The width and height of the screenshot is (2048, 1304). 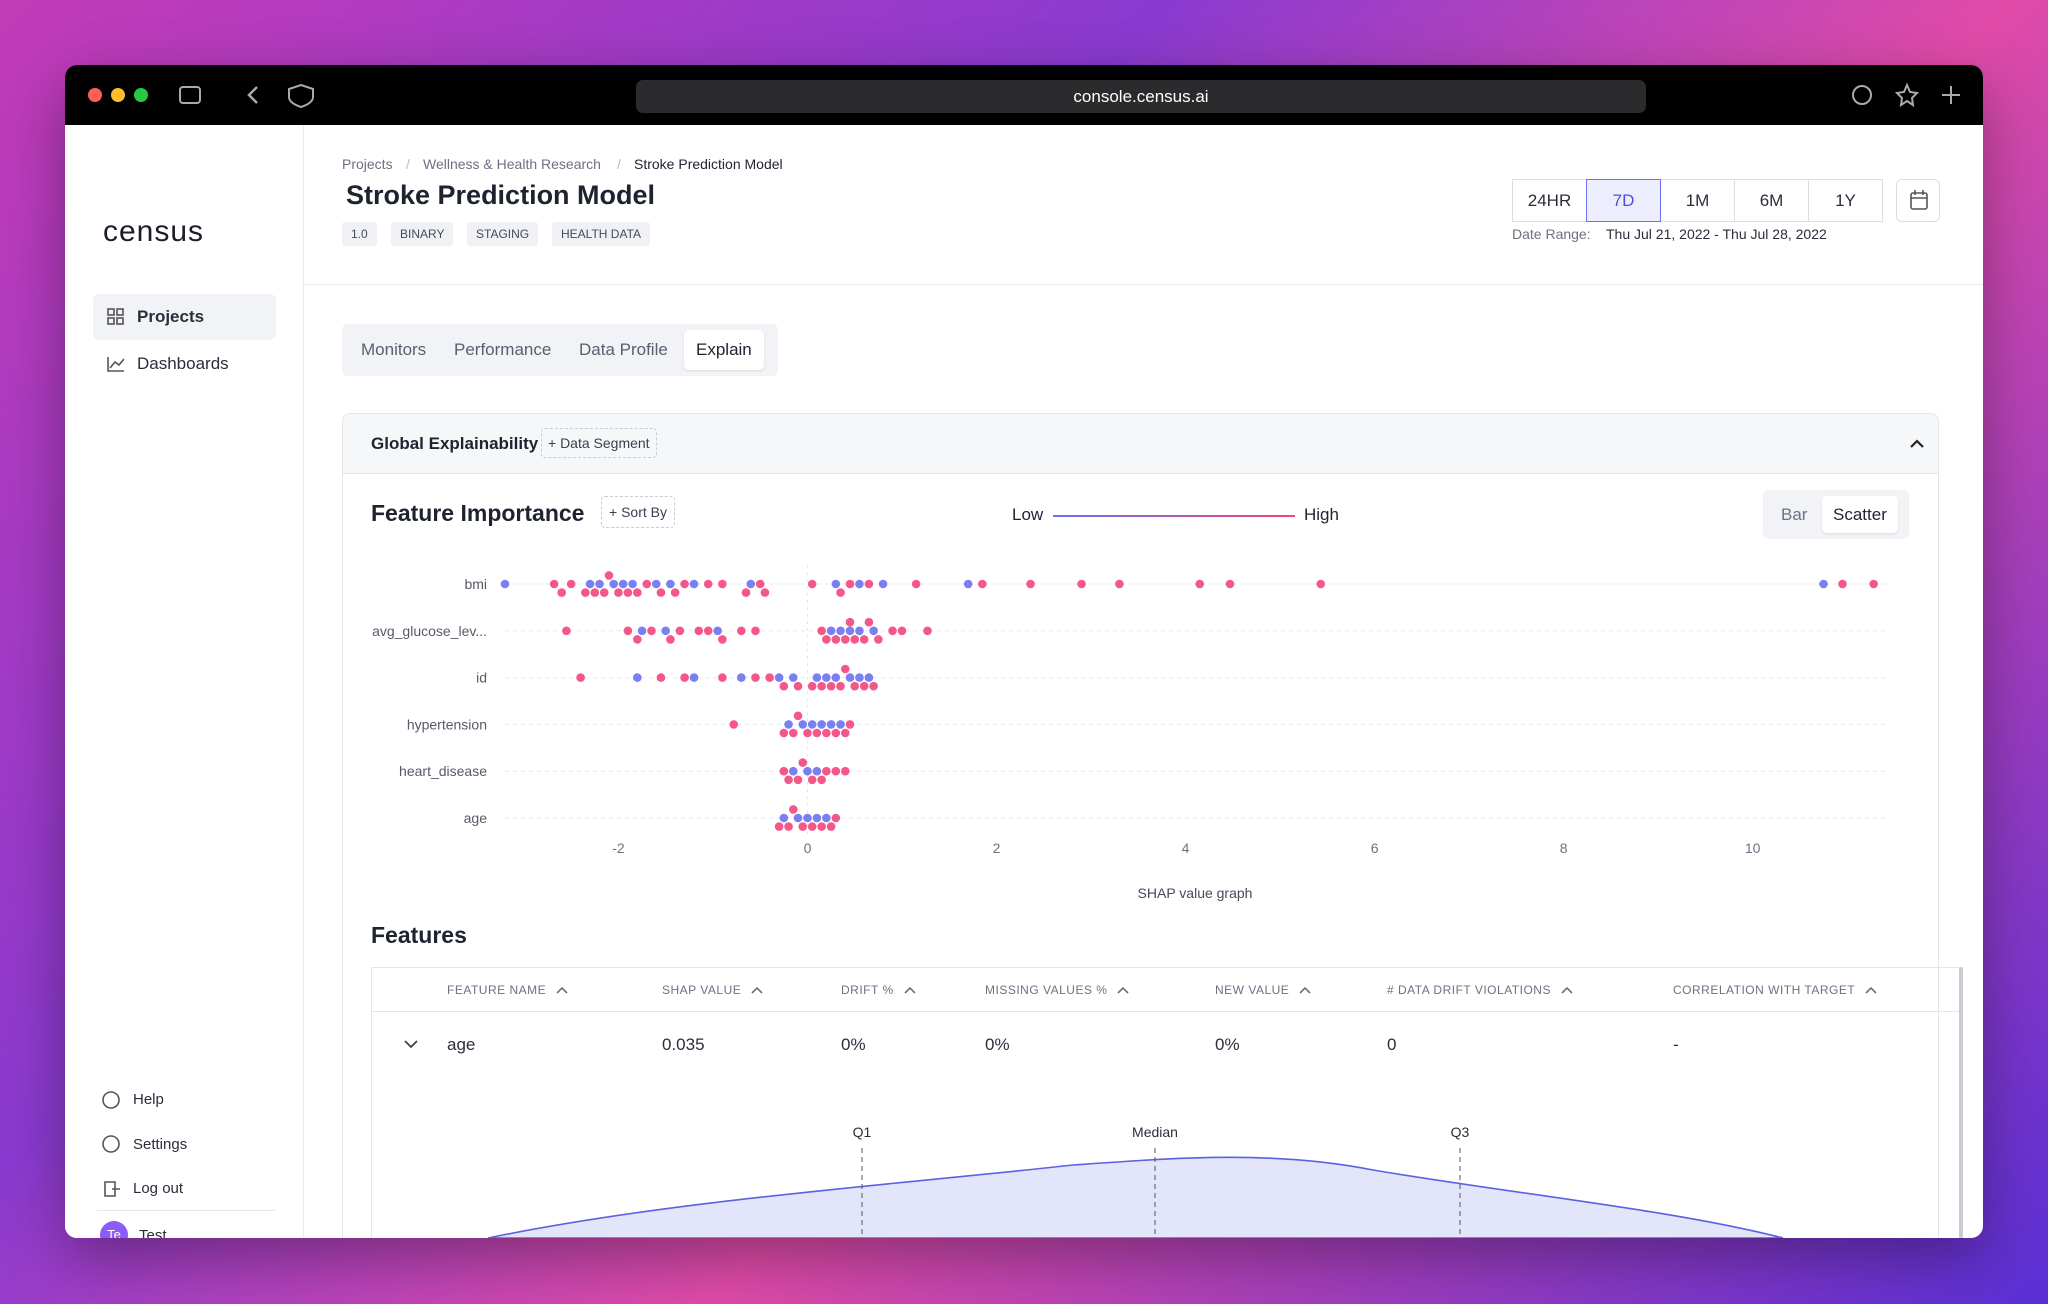 What do you see at coordinates (724, 350) in the screenshot?
I see `tab: Explain` at bounding box center [724, 350].